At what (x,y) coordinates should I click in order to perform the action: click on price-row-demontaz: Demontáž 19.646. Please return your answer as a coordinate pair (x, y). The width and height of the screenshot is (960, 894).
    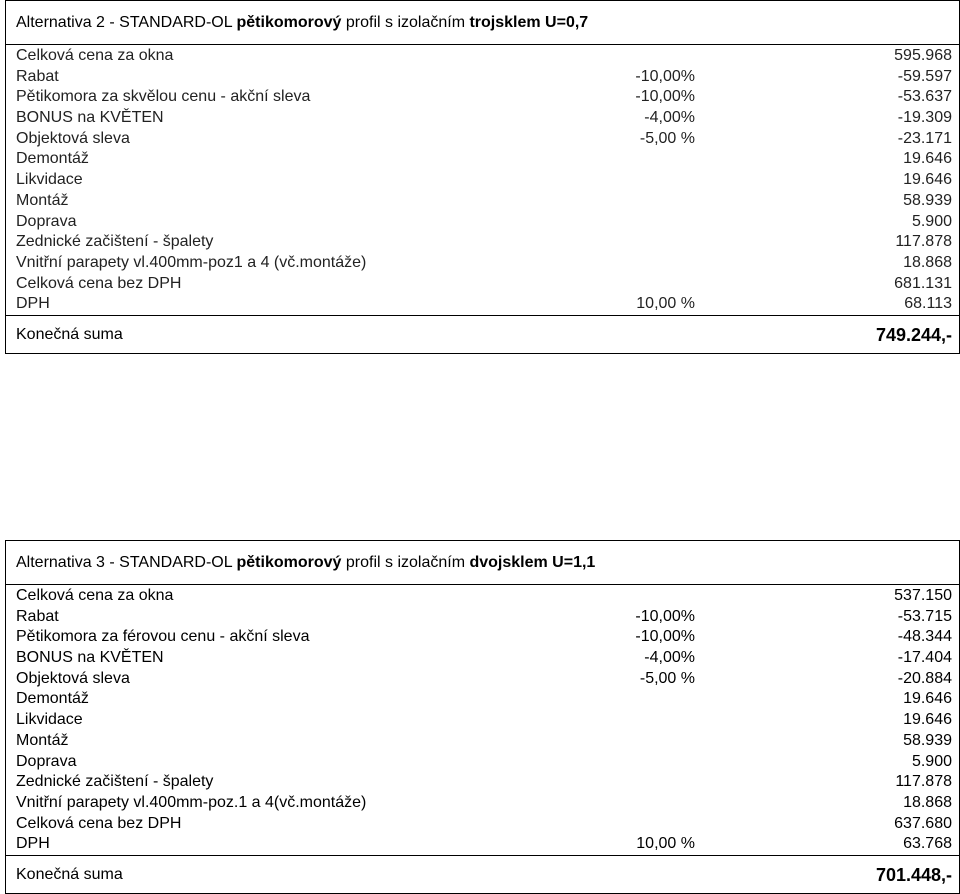
    Looking at the image, I should click on (483, 699).